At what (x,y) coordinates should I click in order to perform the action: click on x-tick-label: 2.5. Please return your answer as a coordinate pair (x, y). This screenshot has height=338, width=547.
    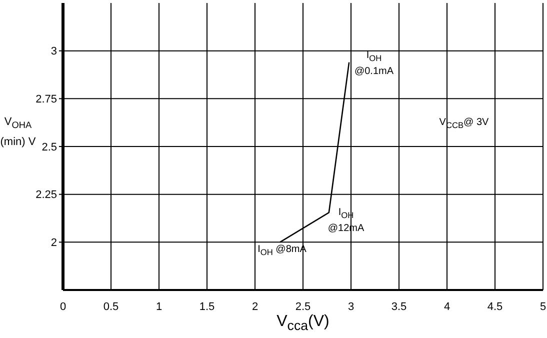
    Looking at the image, I should click on (303, 306).